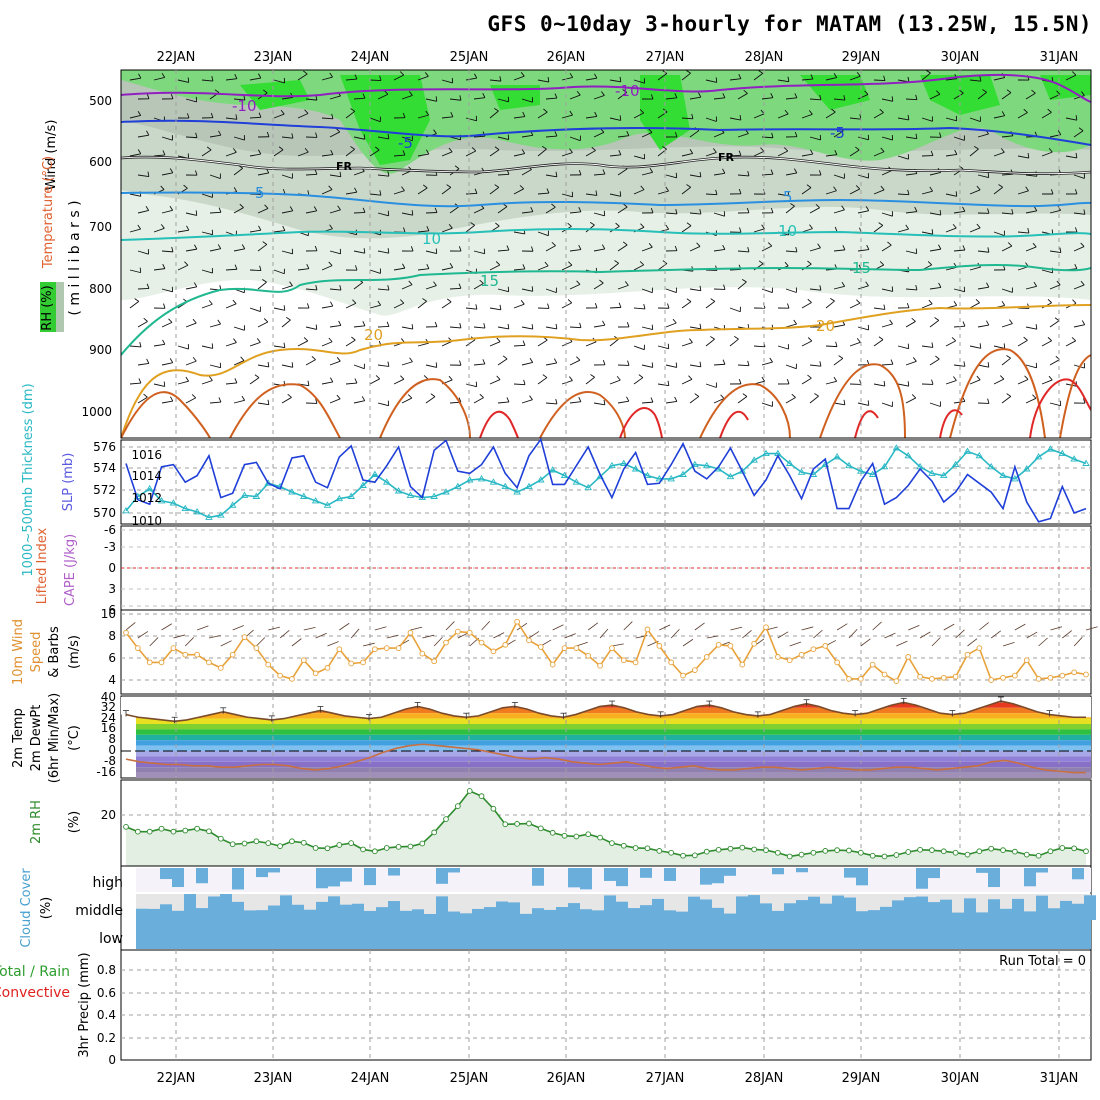  Describe the element at coordinates (112, 680) in the screenshot. I see `tick-label: 4` at that location.